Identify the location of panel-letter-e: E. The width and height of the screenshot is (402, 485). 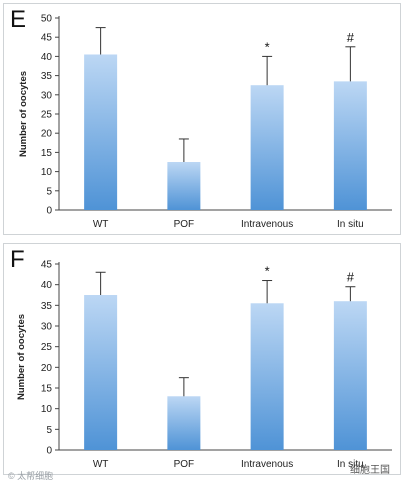
(18, 19).